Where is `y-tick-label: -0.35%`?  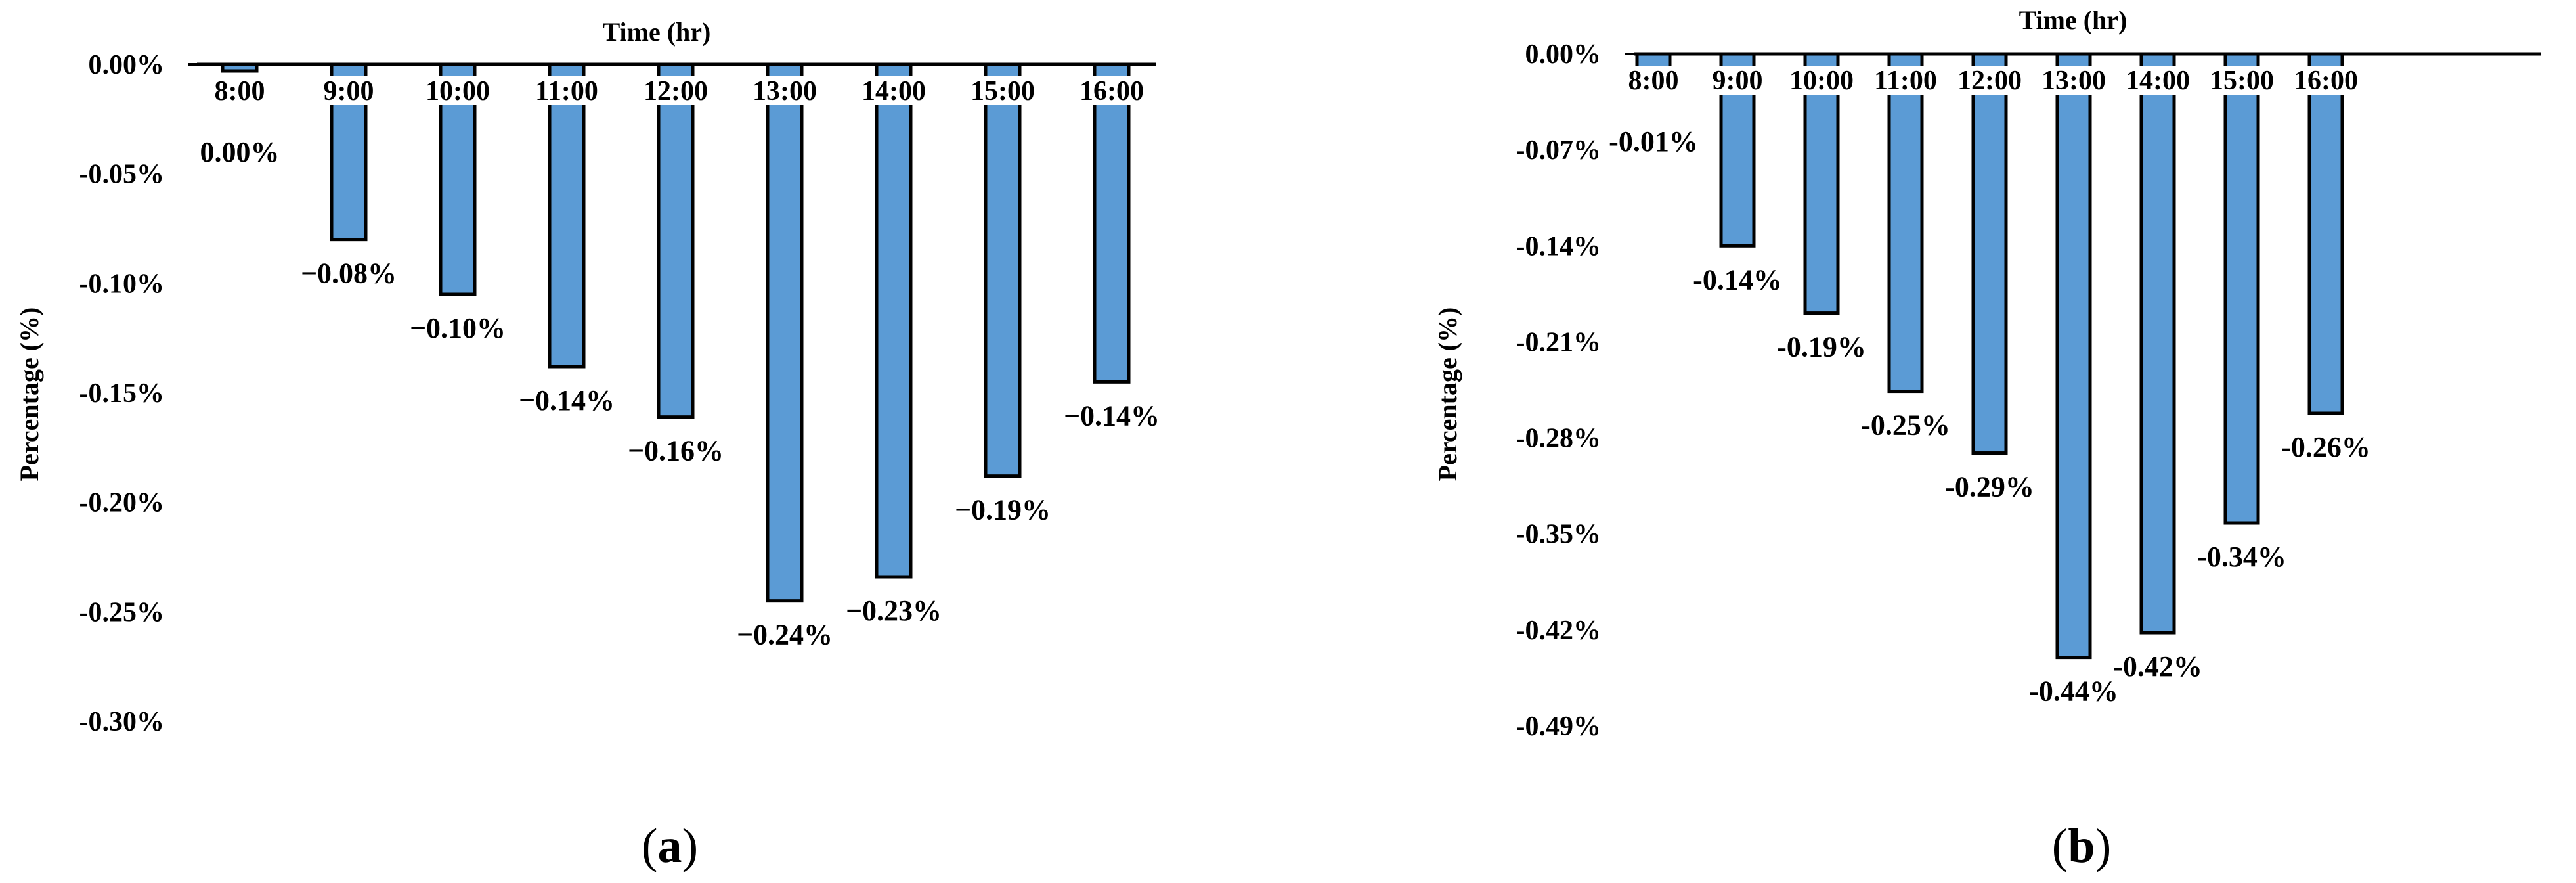
y-tick-label: -0.35% is located at coordinates (1559, 535).